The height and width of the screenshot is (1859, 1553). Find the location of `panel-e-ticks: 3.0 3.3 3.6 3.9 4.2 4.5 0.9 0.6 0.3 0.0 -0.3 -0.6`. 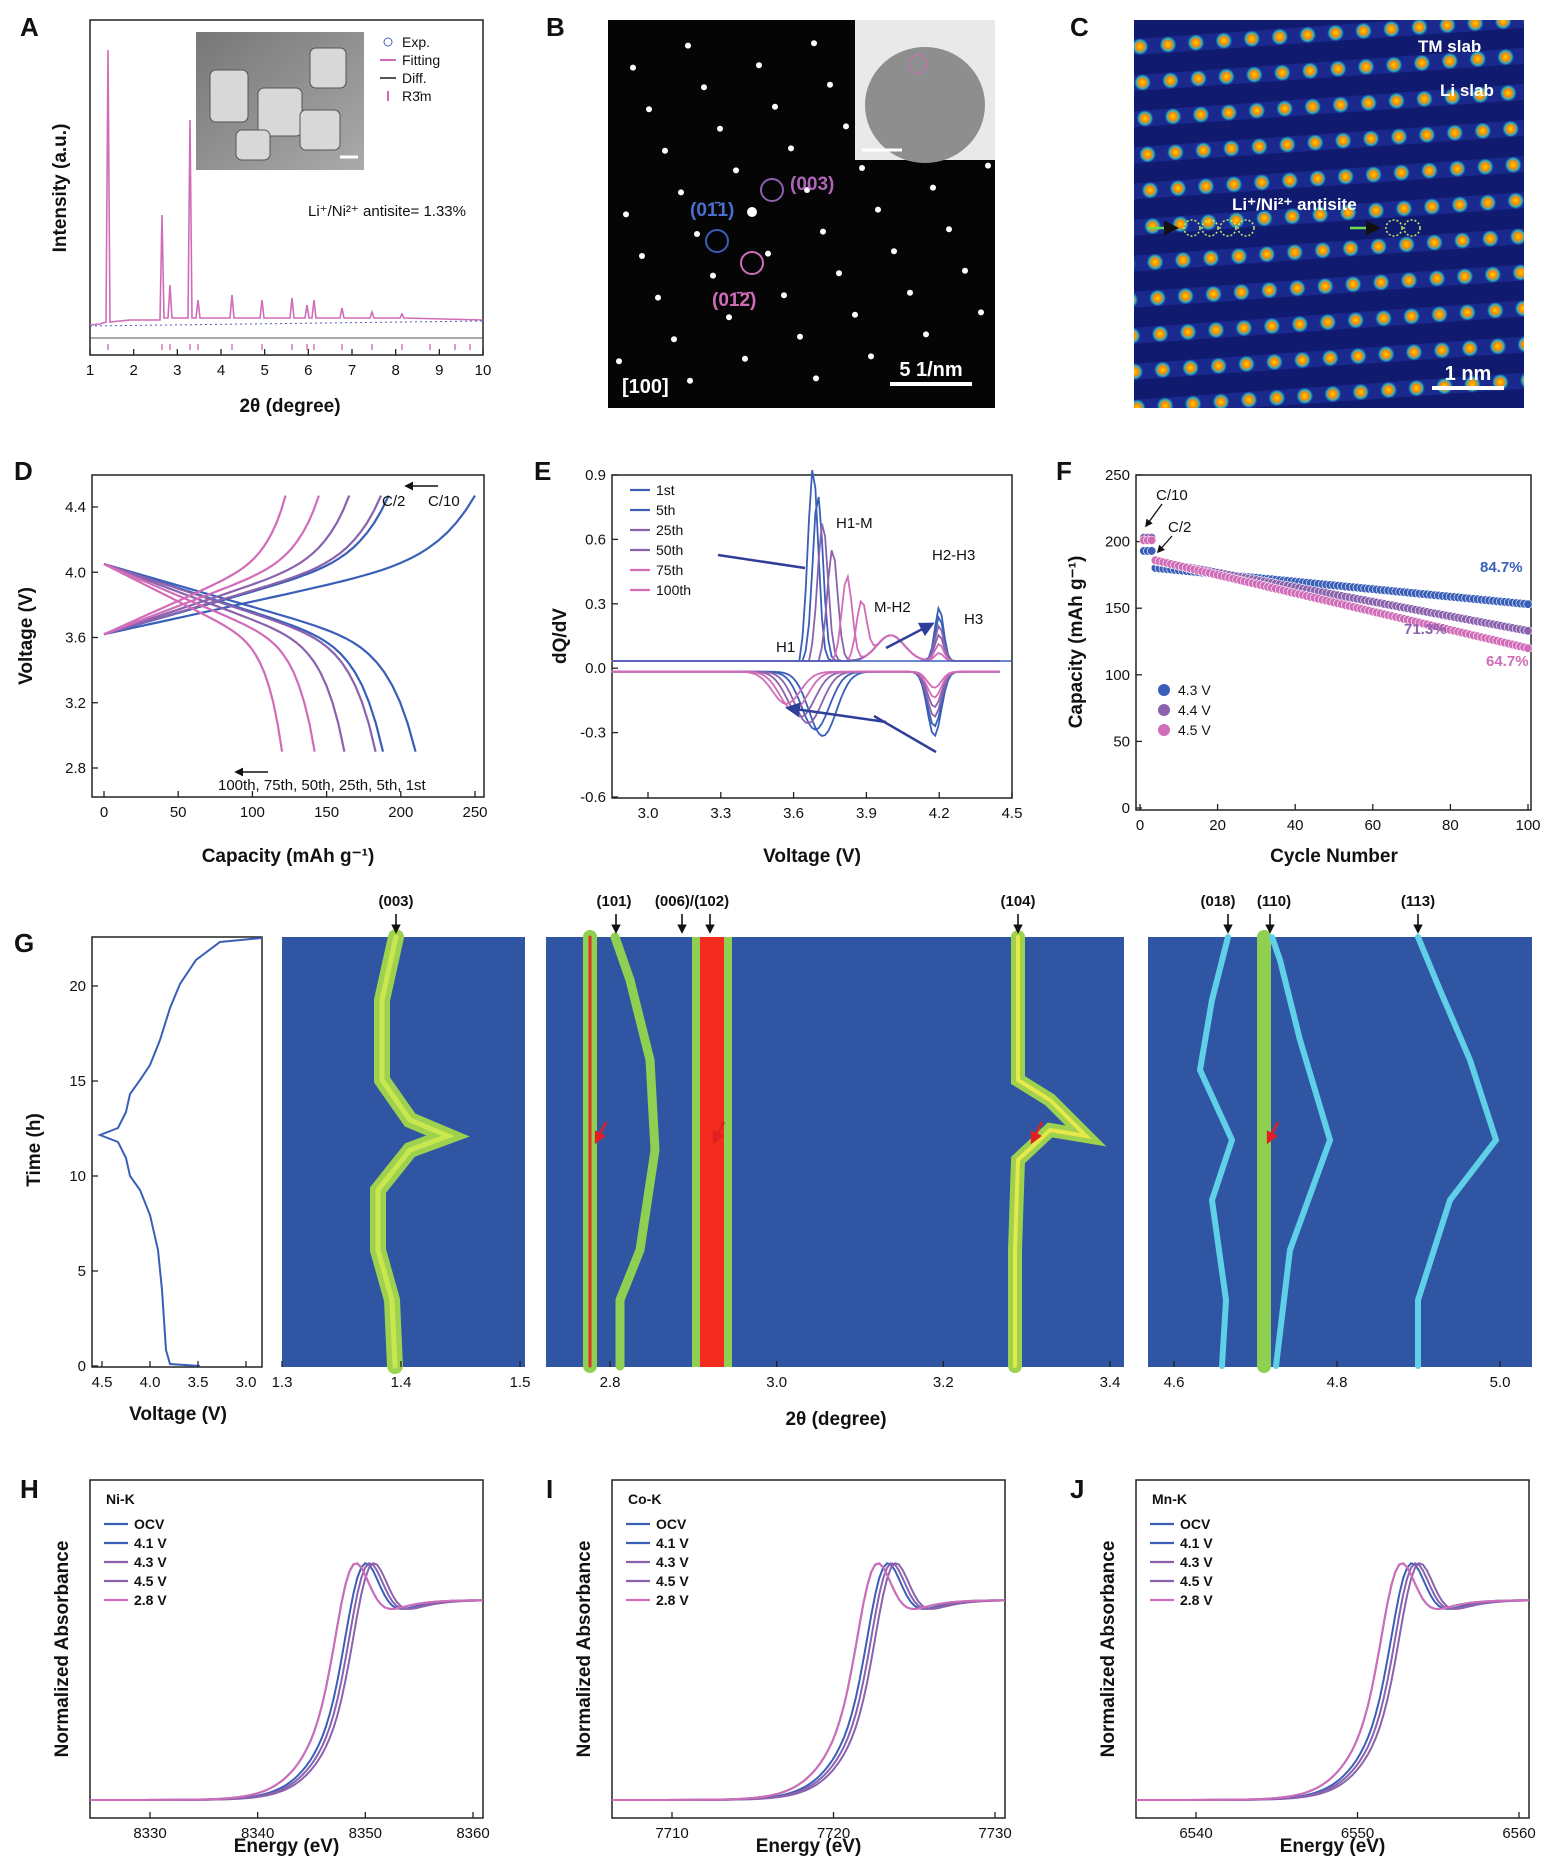

panel-e-ticks: 3.0 3.3 3.6 3.9 4.2 4.5 0.9 0.6 0.3 0.0 -0.3 -0.6 is located at coordinates (801, 644).